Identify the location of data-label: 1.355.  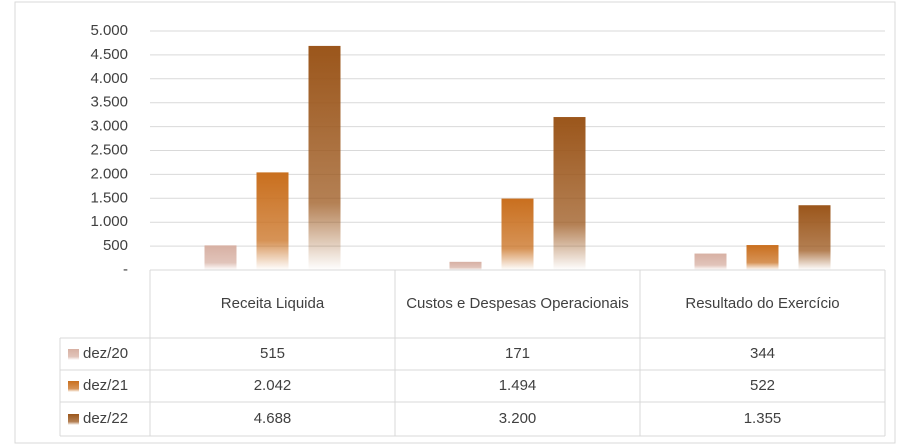
(763, 418).